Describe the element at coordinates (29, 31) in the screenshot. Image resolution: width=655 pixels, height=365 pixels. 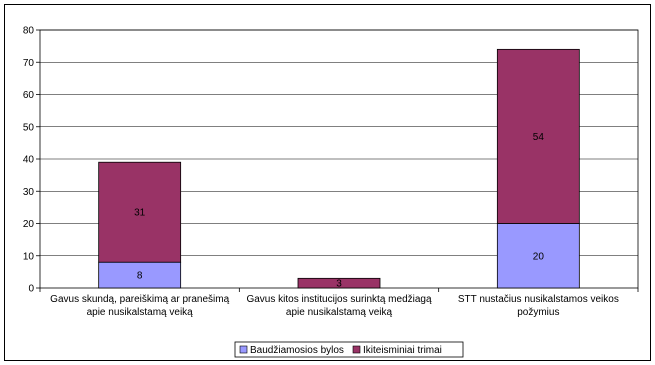
I see `y-tick-label: 80` at that location.